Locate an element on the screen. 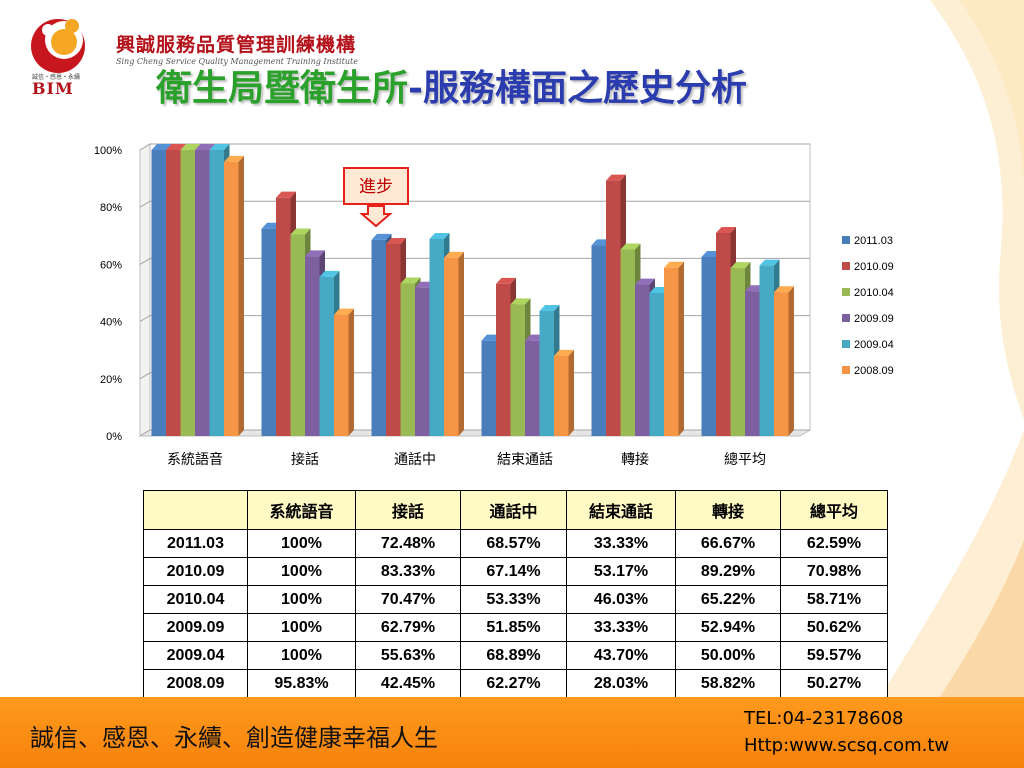  page-title: 衛生局暨衛生所-服務構面之歷史分析 is located at coordinates (451, 88).